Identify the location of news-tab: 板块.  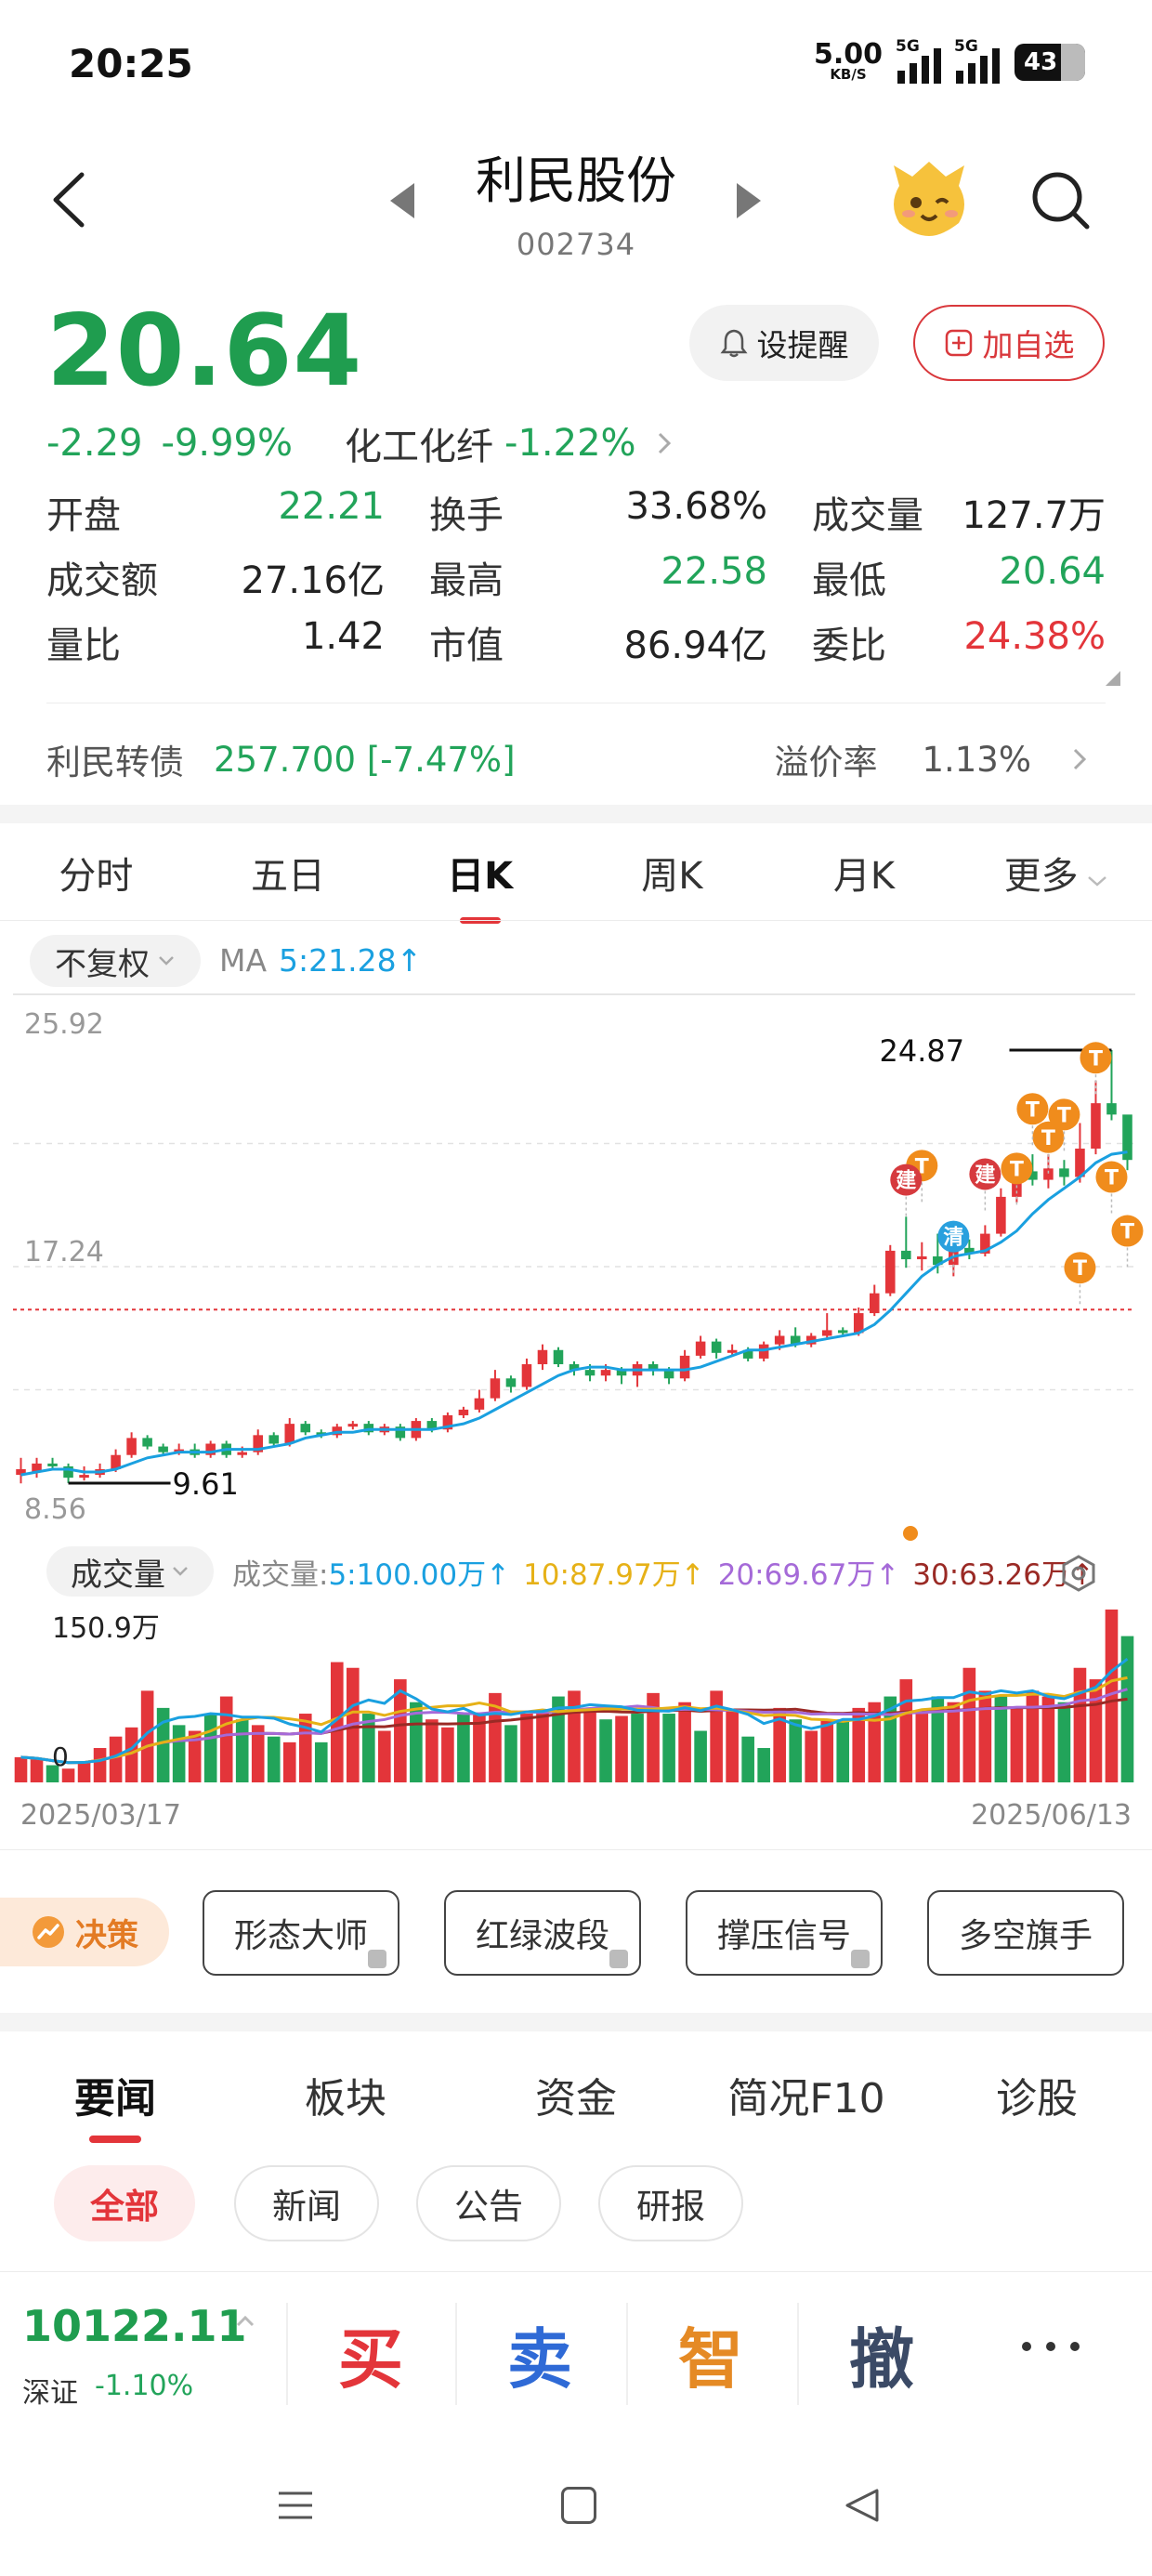
(345, 2099).